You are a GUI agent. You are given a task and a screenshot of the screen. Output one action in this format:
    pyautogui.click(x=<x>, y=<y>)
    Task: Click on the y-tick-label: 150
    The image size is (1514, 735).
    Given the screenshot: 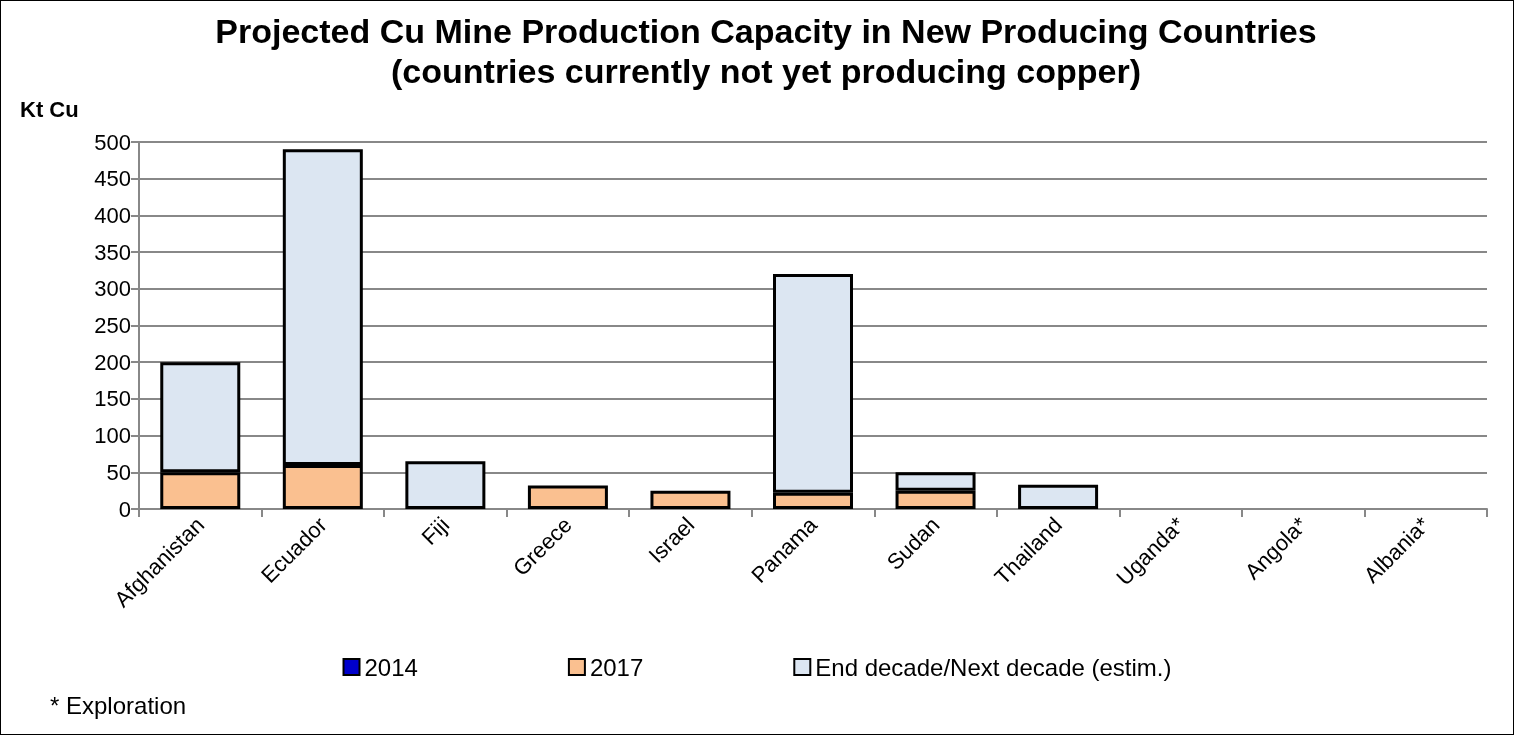 What is the action you would take?
    pyautogui.click(x=112, y=399)
    